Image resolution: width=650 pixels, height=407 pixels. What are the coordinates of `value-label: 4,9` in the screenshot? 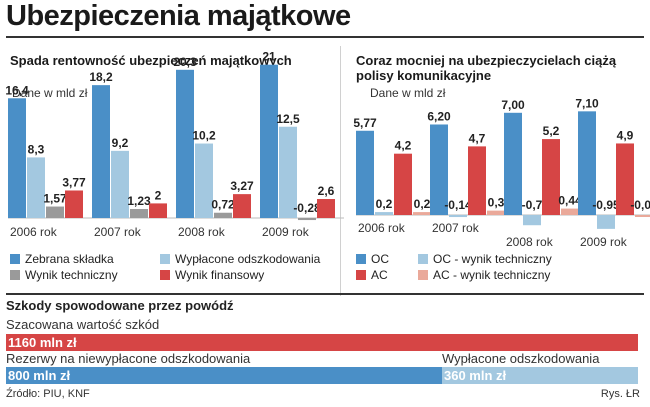 It's located at (625, 135).